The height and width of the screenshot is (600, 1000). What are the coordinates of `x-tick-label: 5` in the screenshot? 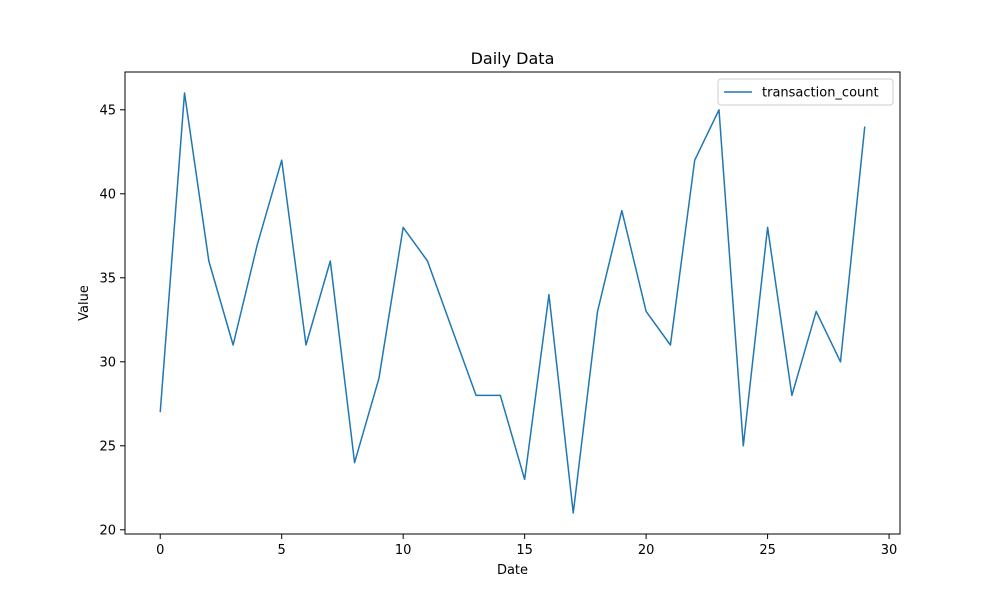 It's located at (282, 550).